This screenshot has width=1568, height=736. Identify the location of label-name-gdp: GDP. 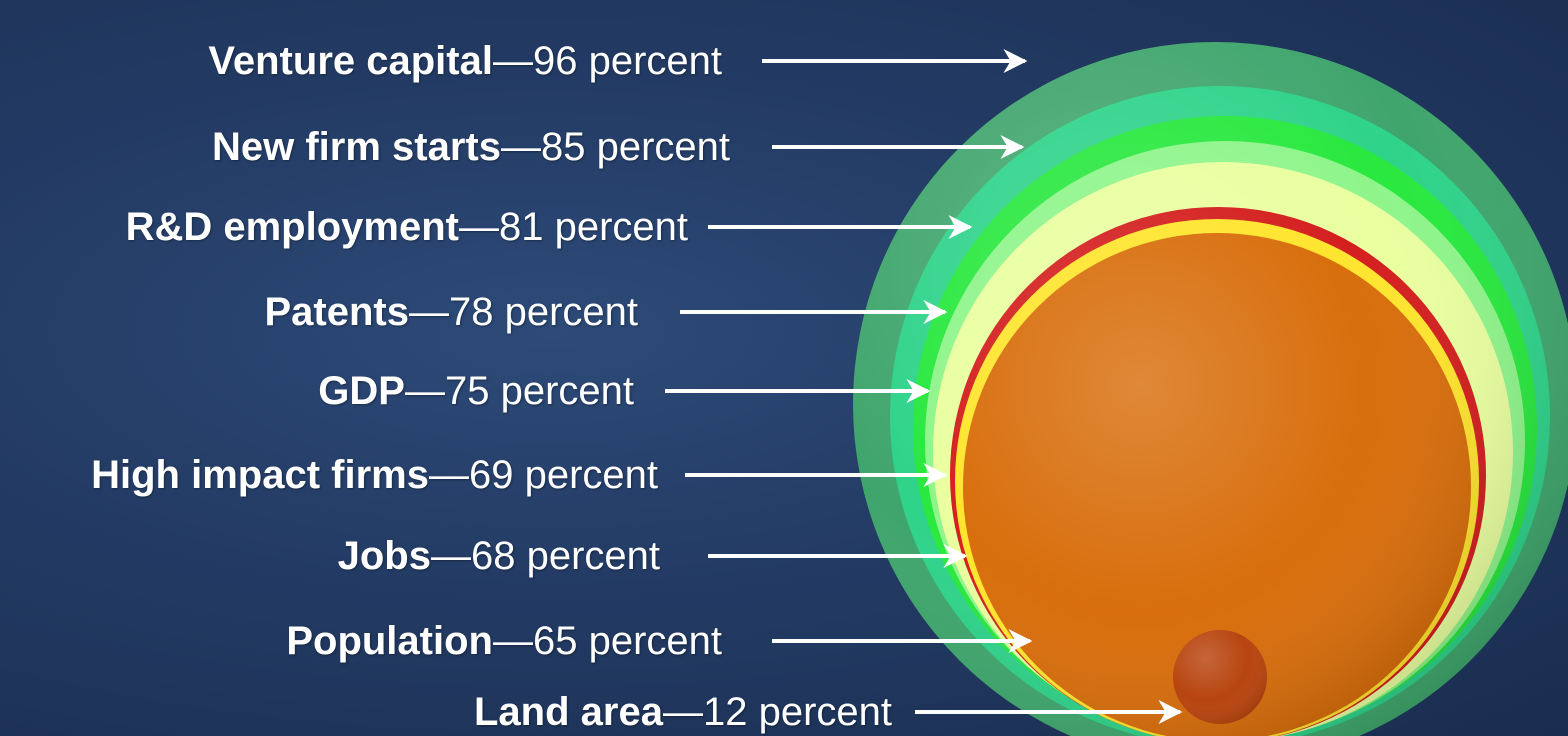
(361, 391).